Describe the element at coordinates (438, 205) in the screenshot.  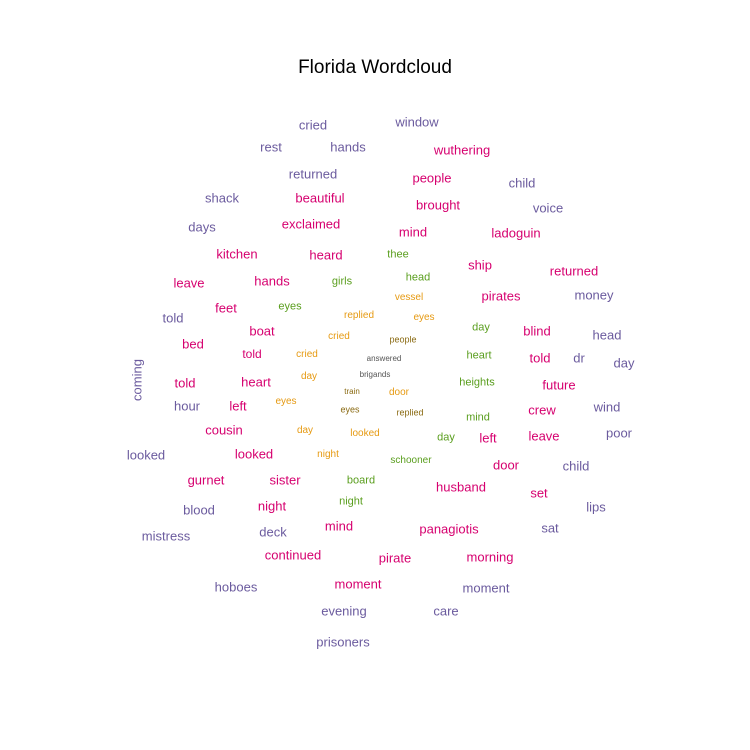
I see `word-brought: brought` at that location.